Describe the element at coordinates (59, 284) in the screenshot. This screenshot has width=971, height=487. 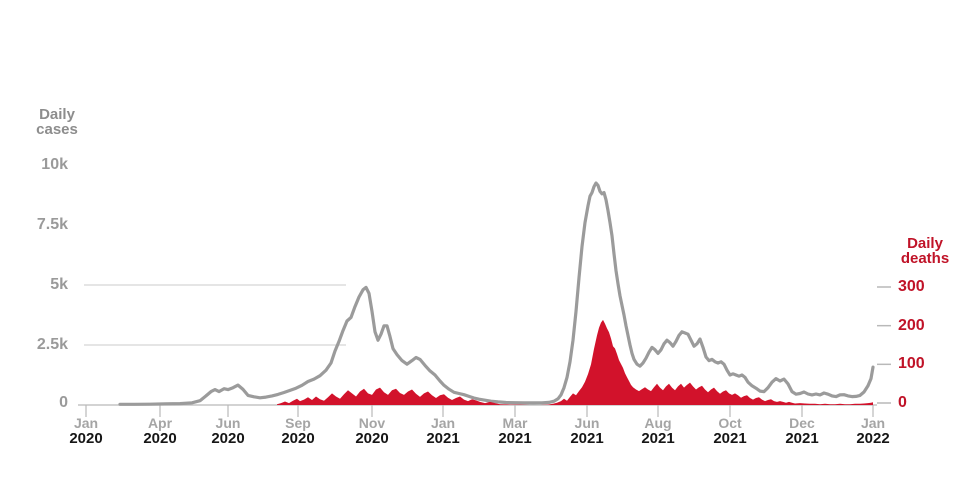
I see `left-tick-label-5k: 5k` at that location.